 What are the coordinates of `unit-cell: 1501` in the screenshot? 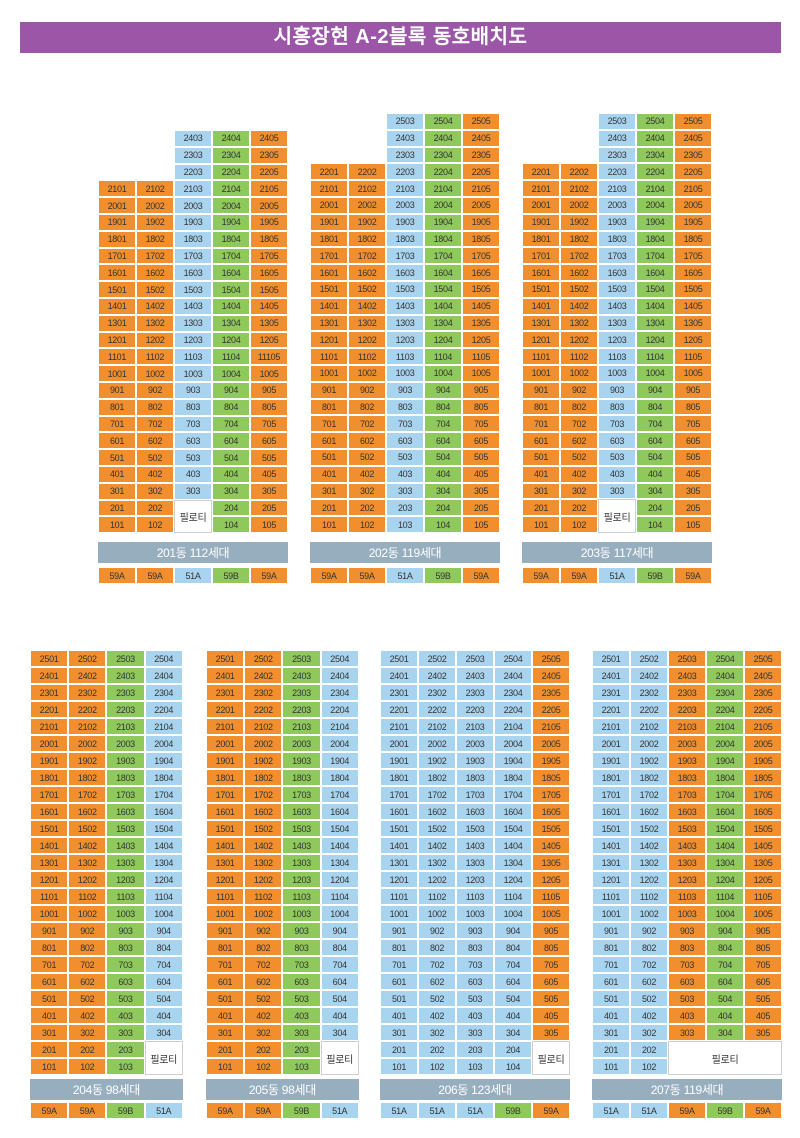 It's located at (399, 828).